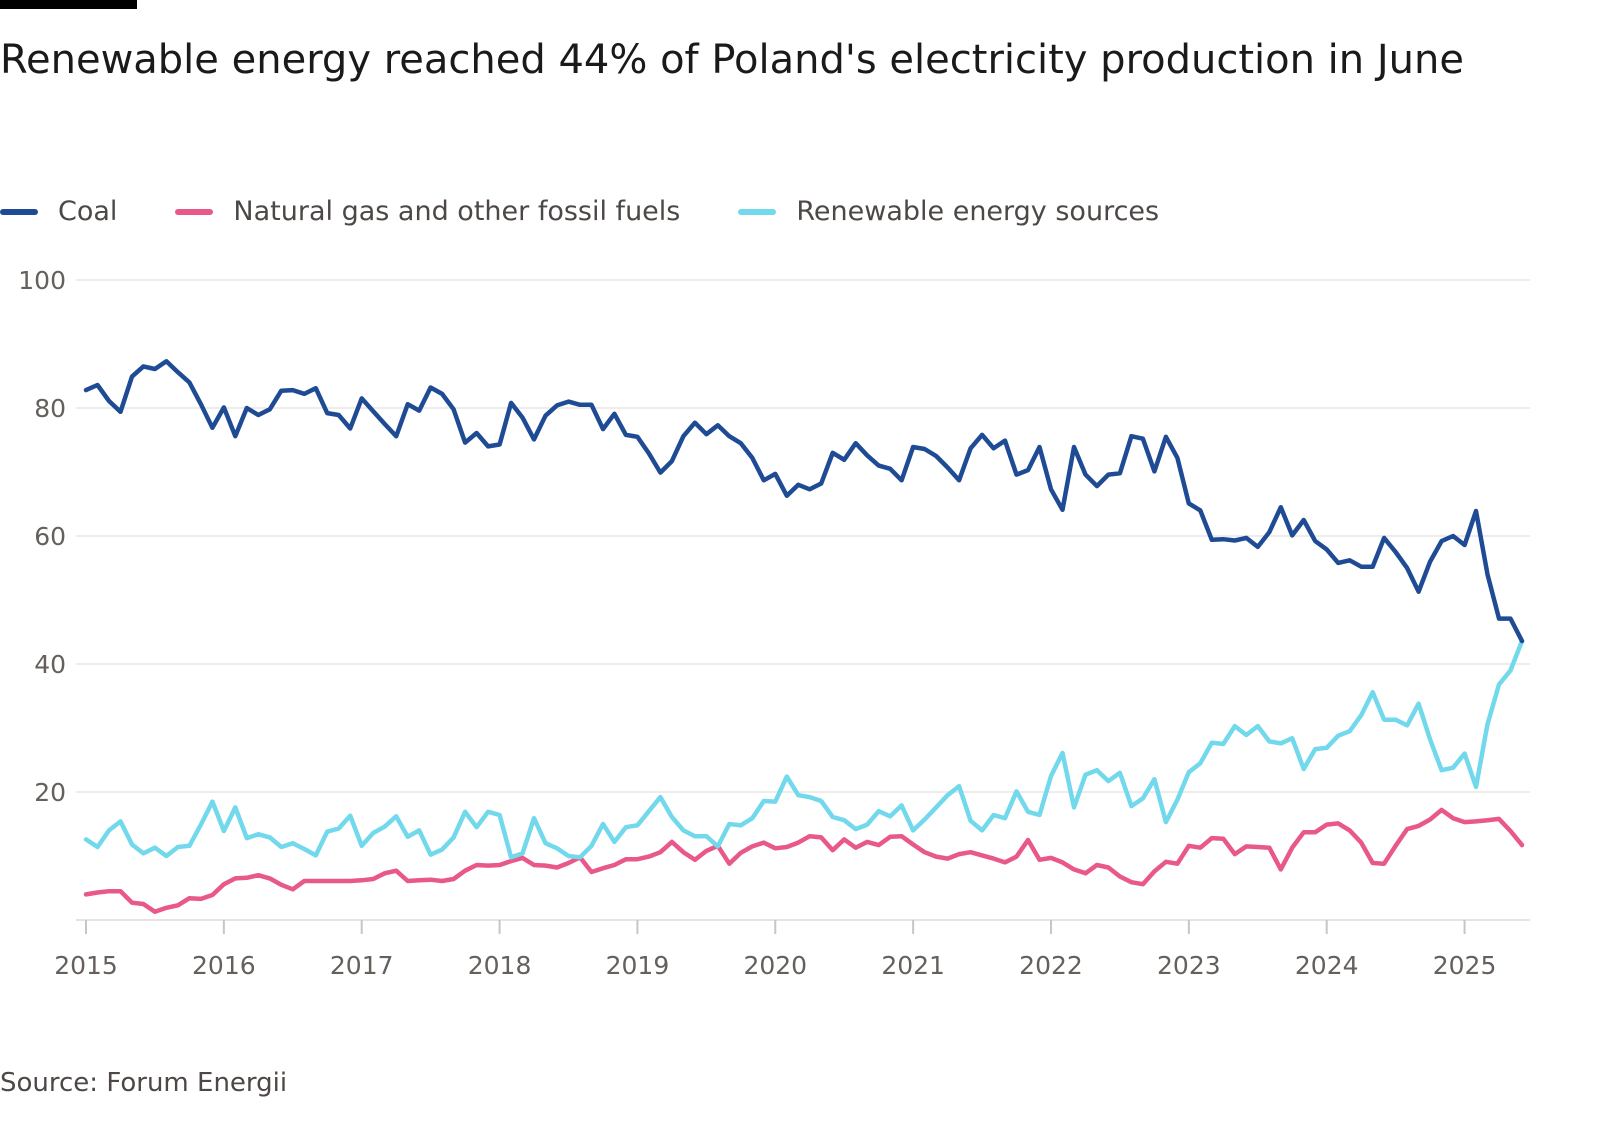 The width and height of the screenshot is (1600, 1143). I want to click on brand-bar, so click(68, 4).